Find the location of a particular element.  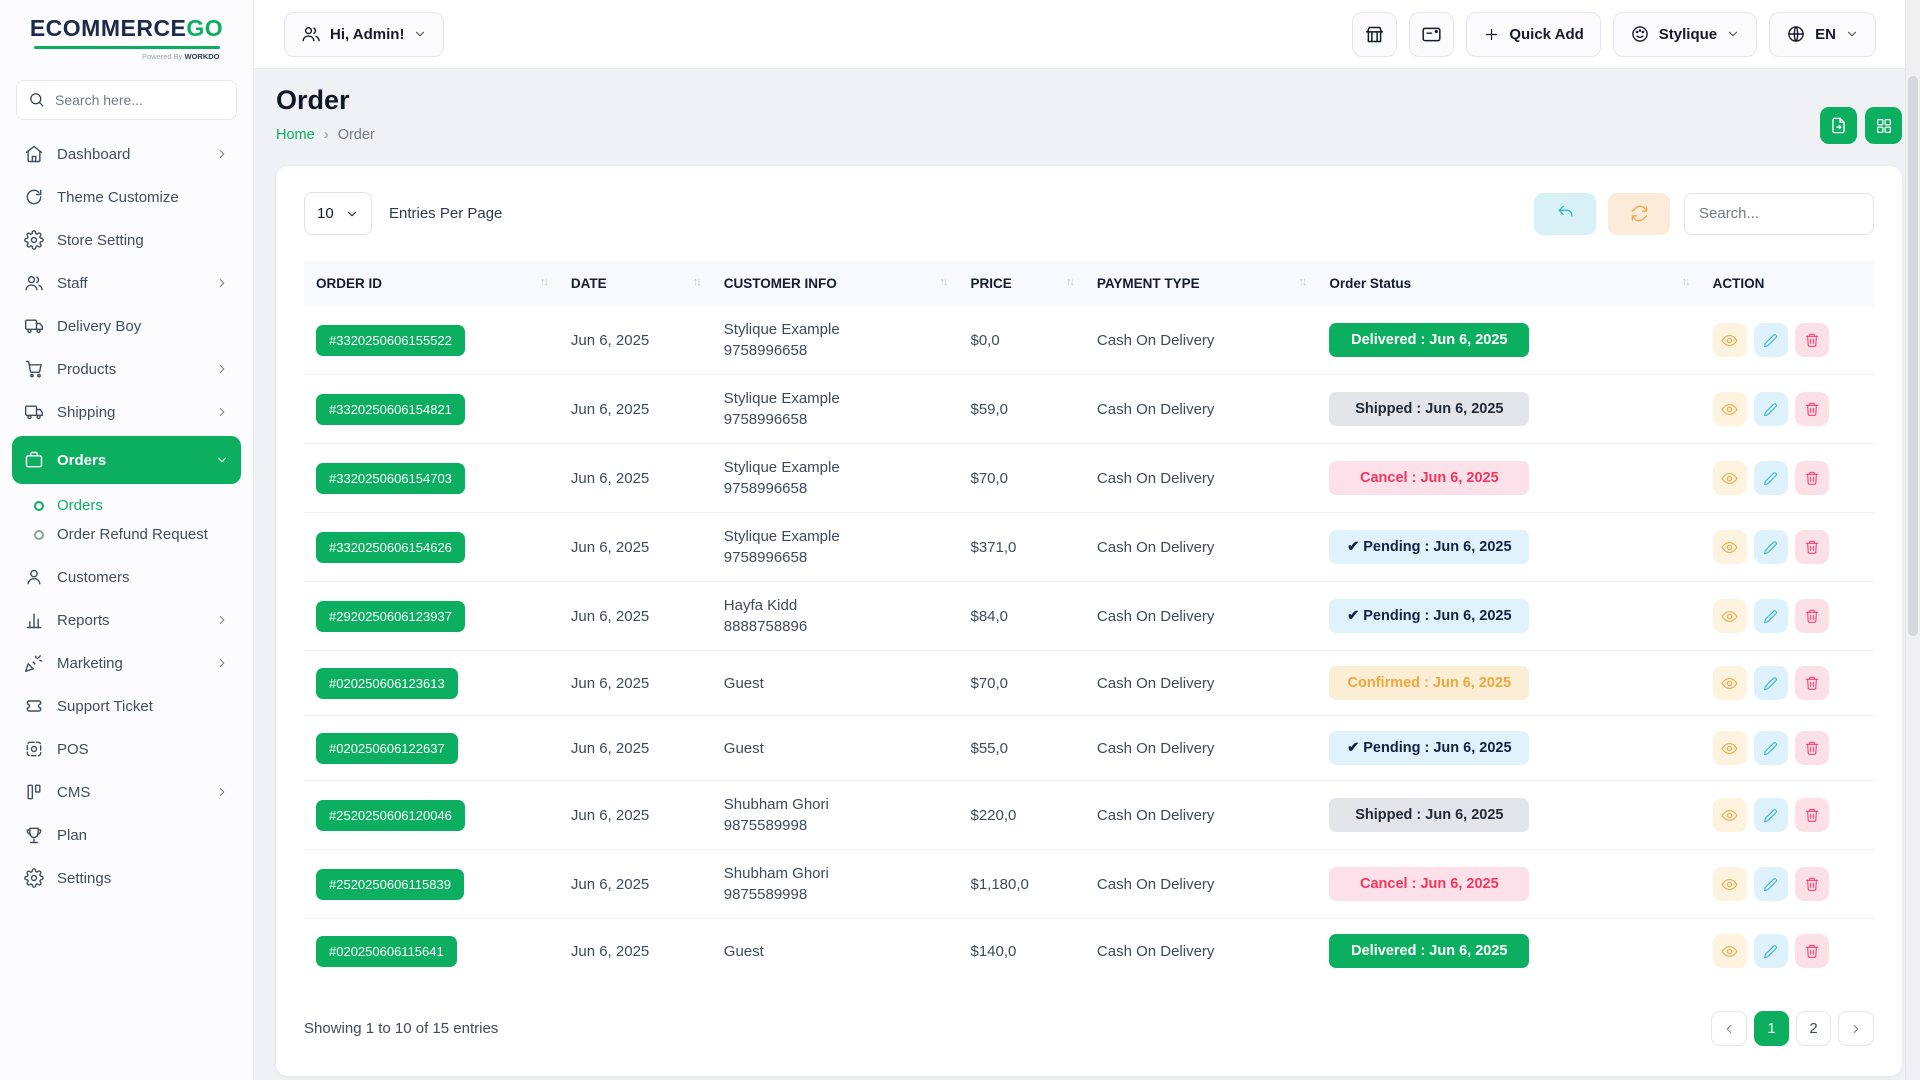

export-button is located at coordinates (1838, 125).